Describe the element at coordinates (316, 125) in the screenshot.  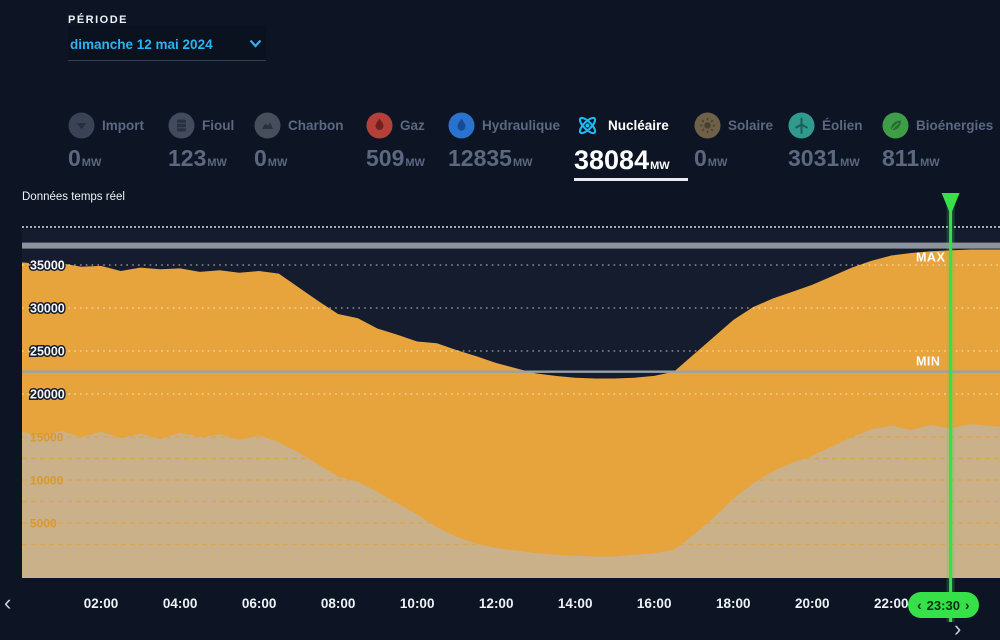
I see `tab-label: Charbon` at that location.